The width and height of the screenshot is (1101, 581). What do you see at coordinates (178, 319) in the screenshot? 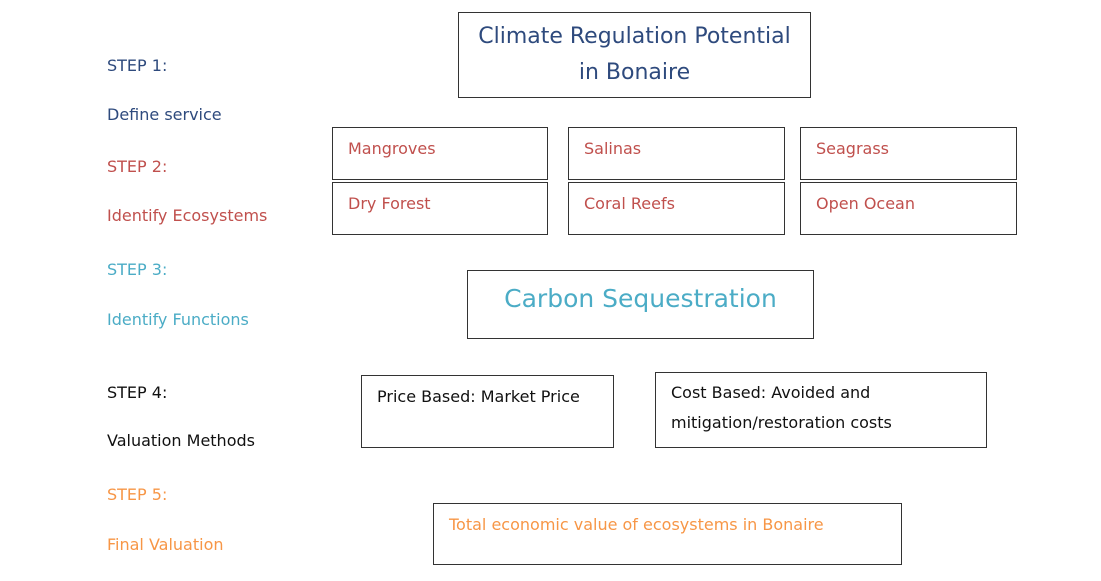
I see `step-description: Identify Functions` at bounding box center [178, 319].